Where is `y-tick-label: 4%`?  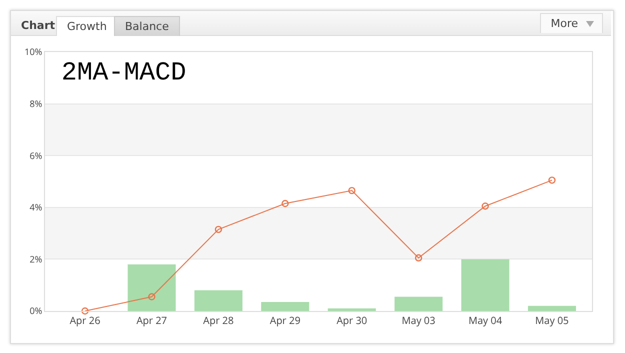
y-tick-label: 4% is located at coordinates (36, 207).